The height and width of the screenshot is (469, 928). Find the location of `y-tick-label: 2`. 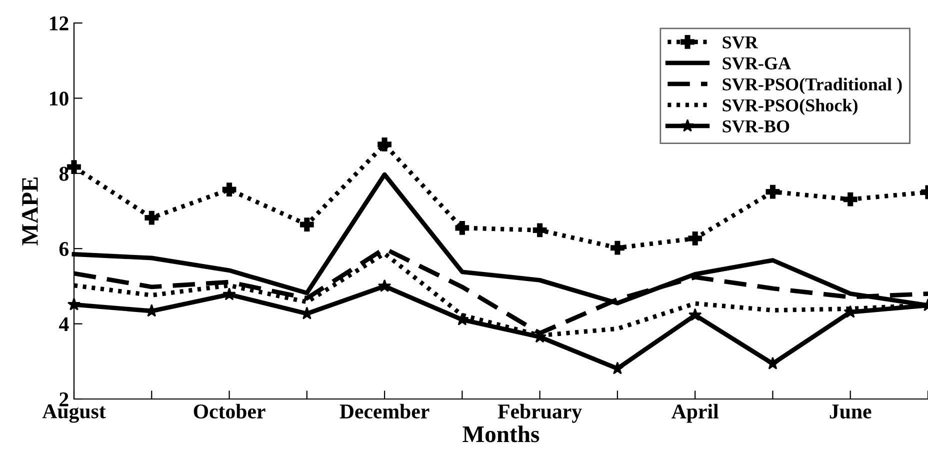

y-tick-label: 2 is located at coordinates (64, 399).